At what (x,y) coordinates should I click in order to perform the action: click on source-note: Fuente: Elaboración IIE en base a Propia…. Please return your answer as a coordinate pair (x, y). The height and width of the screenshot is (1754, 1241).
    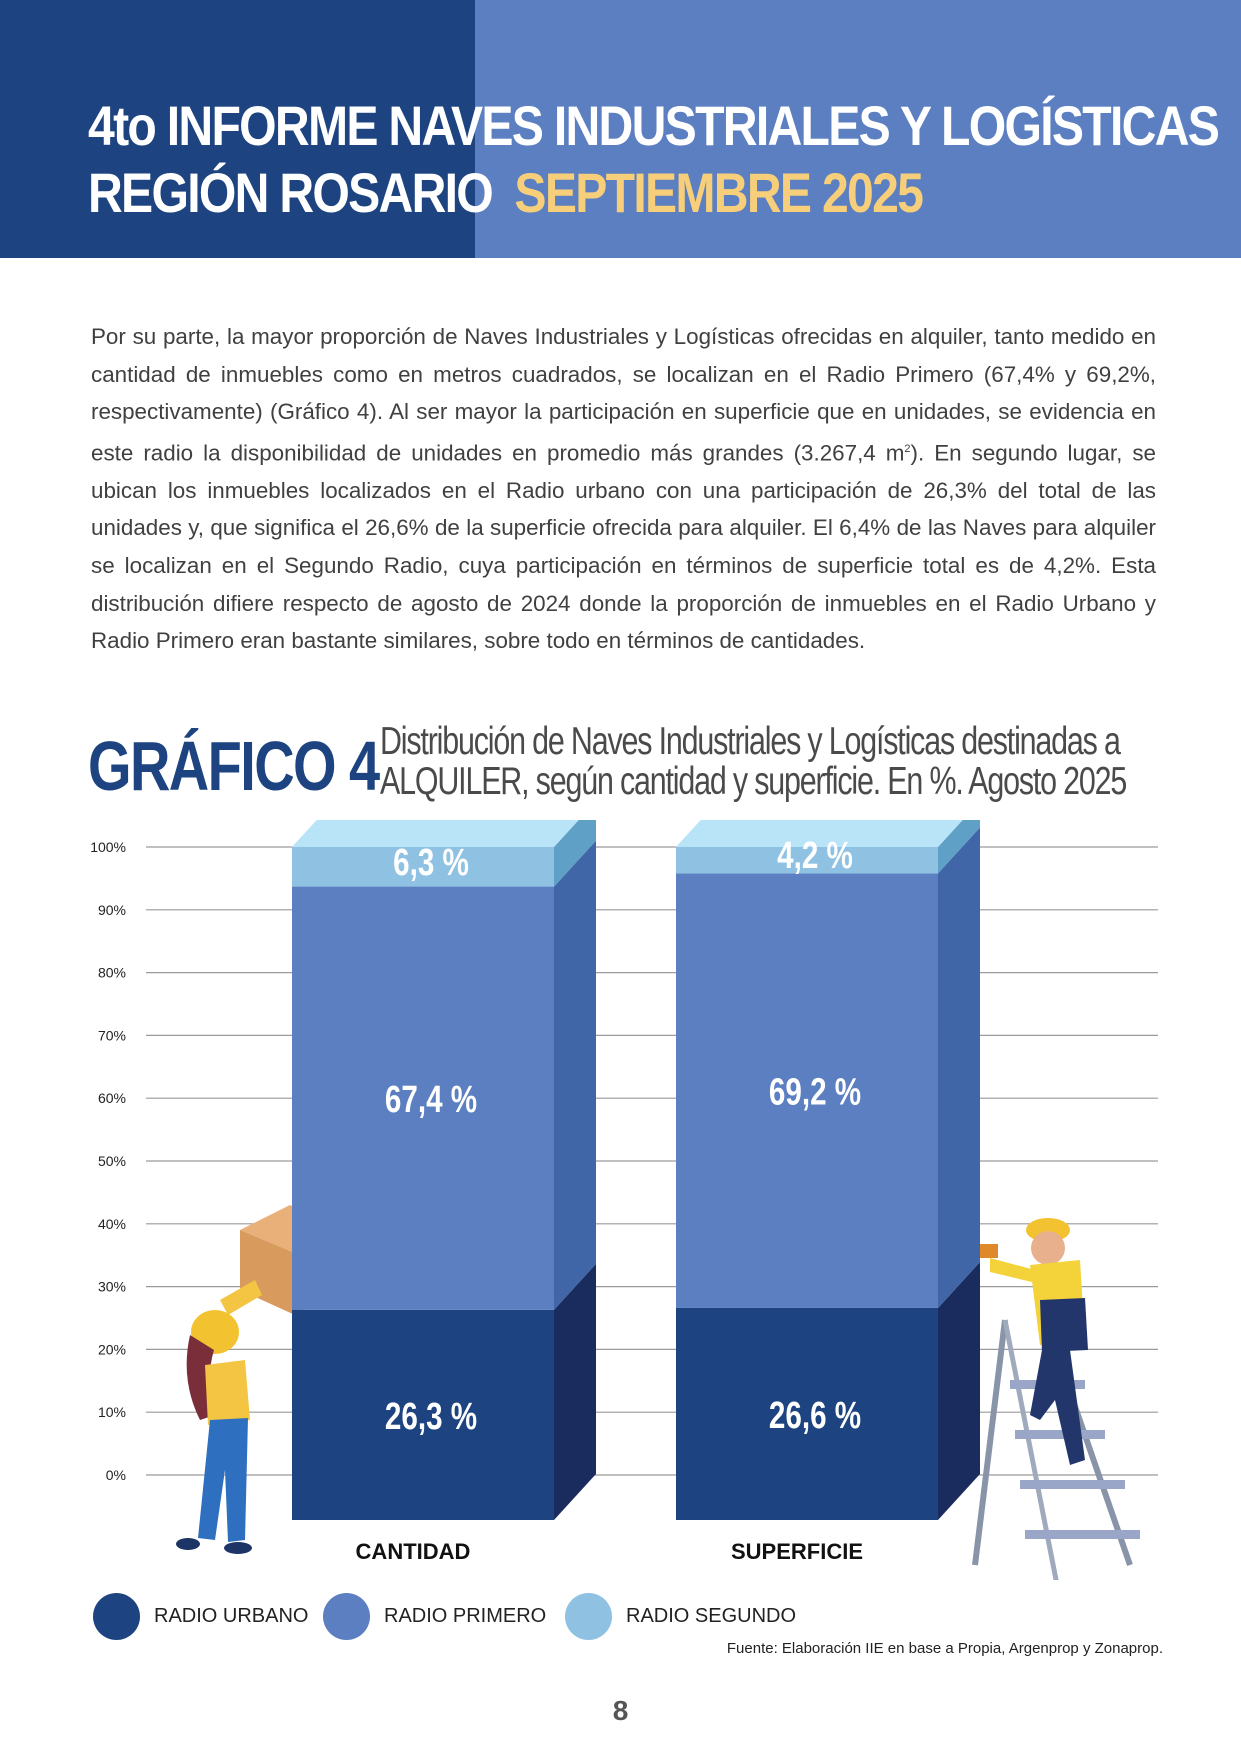
    Looking at the image, I should click on (944, 1648).